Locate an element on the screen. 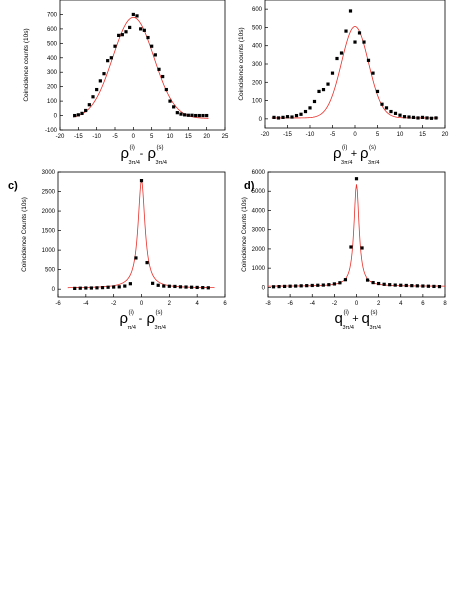 The width and height of the screenshot is (463, 599). y-tick-label: 300 is located at coordinates (257, 65).